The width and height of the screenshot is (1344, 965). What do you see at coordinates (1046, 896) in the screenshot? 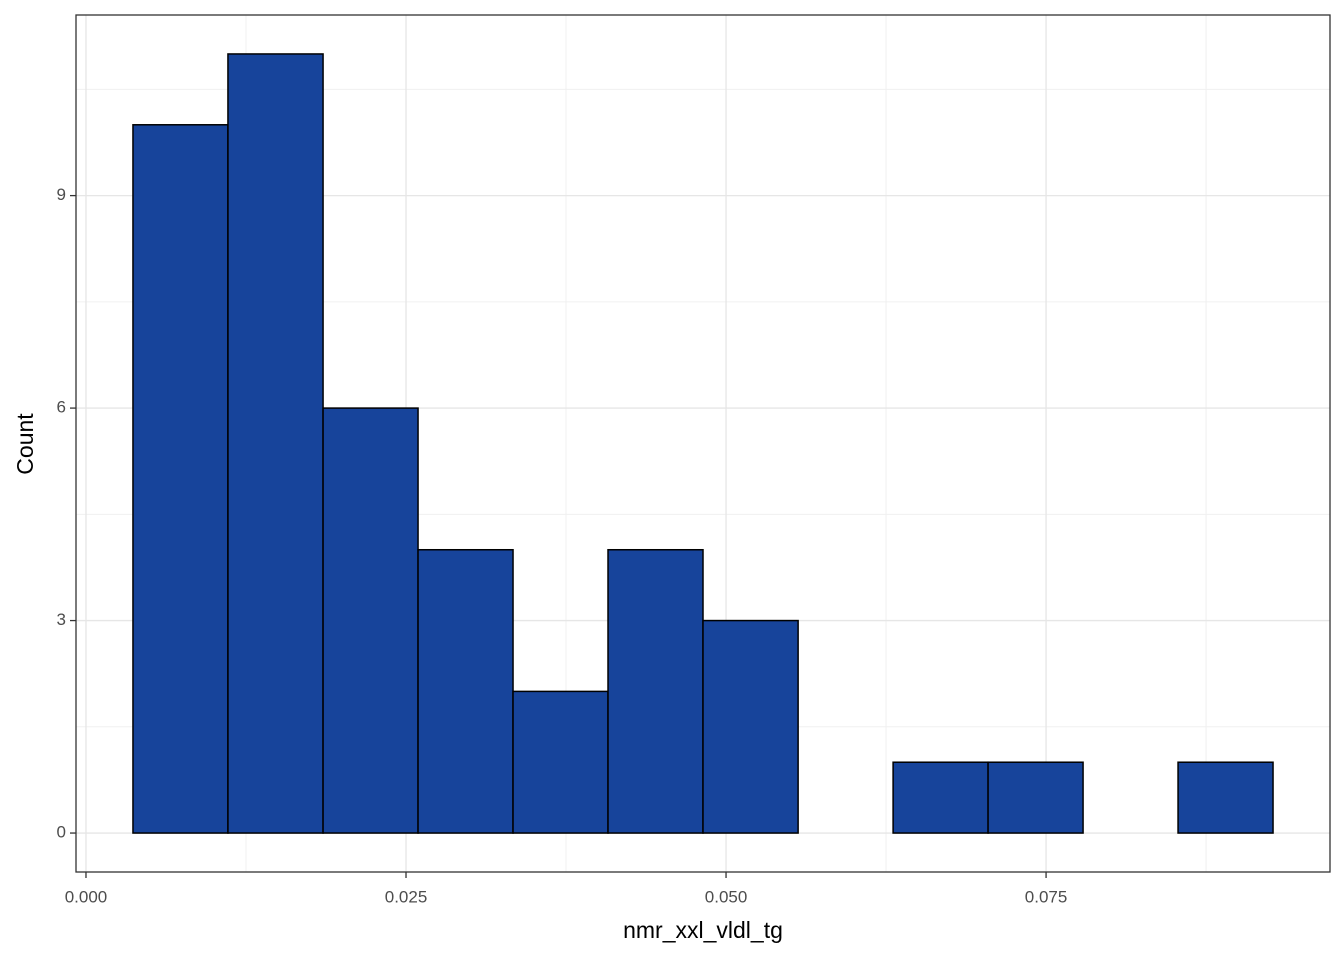
I see `x-tick-label: 0.075` at bounding box center [1046, 896].